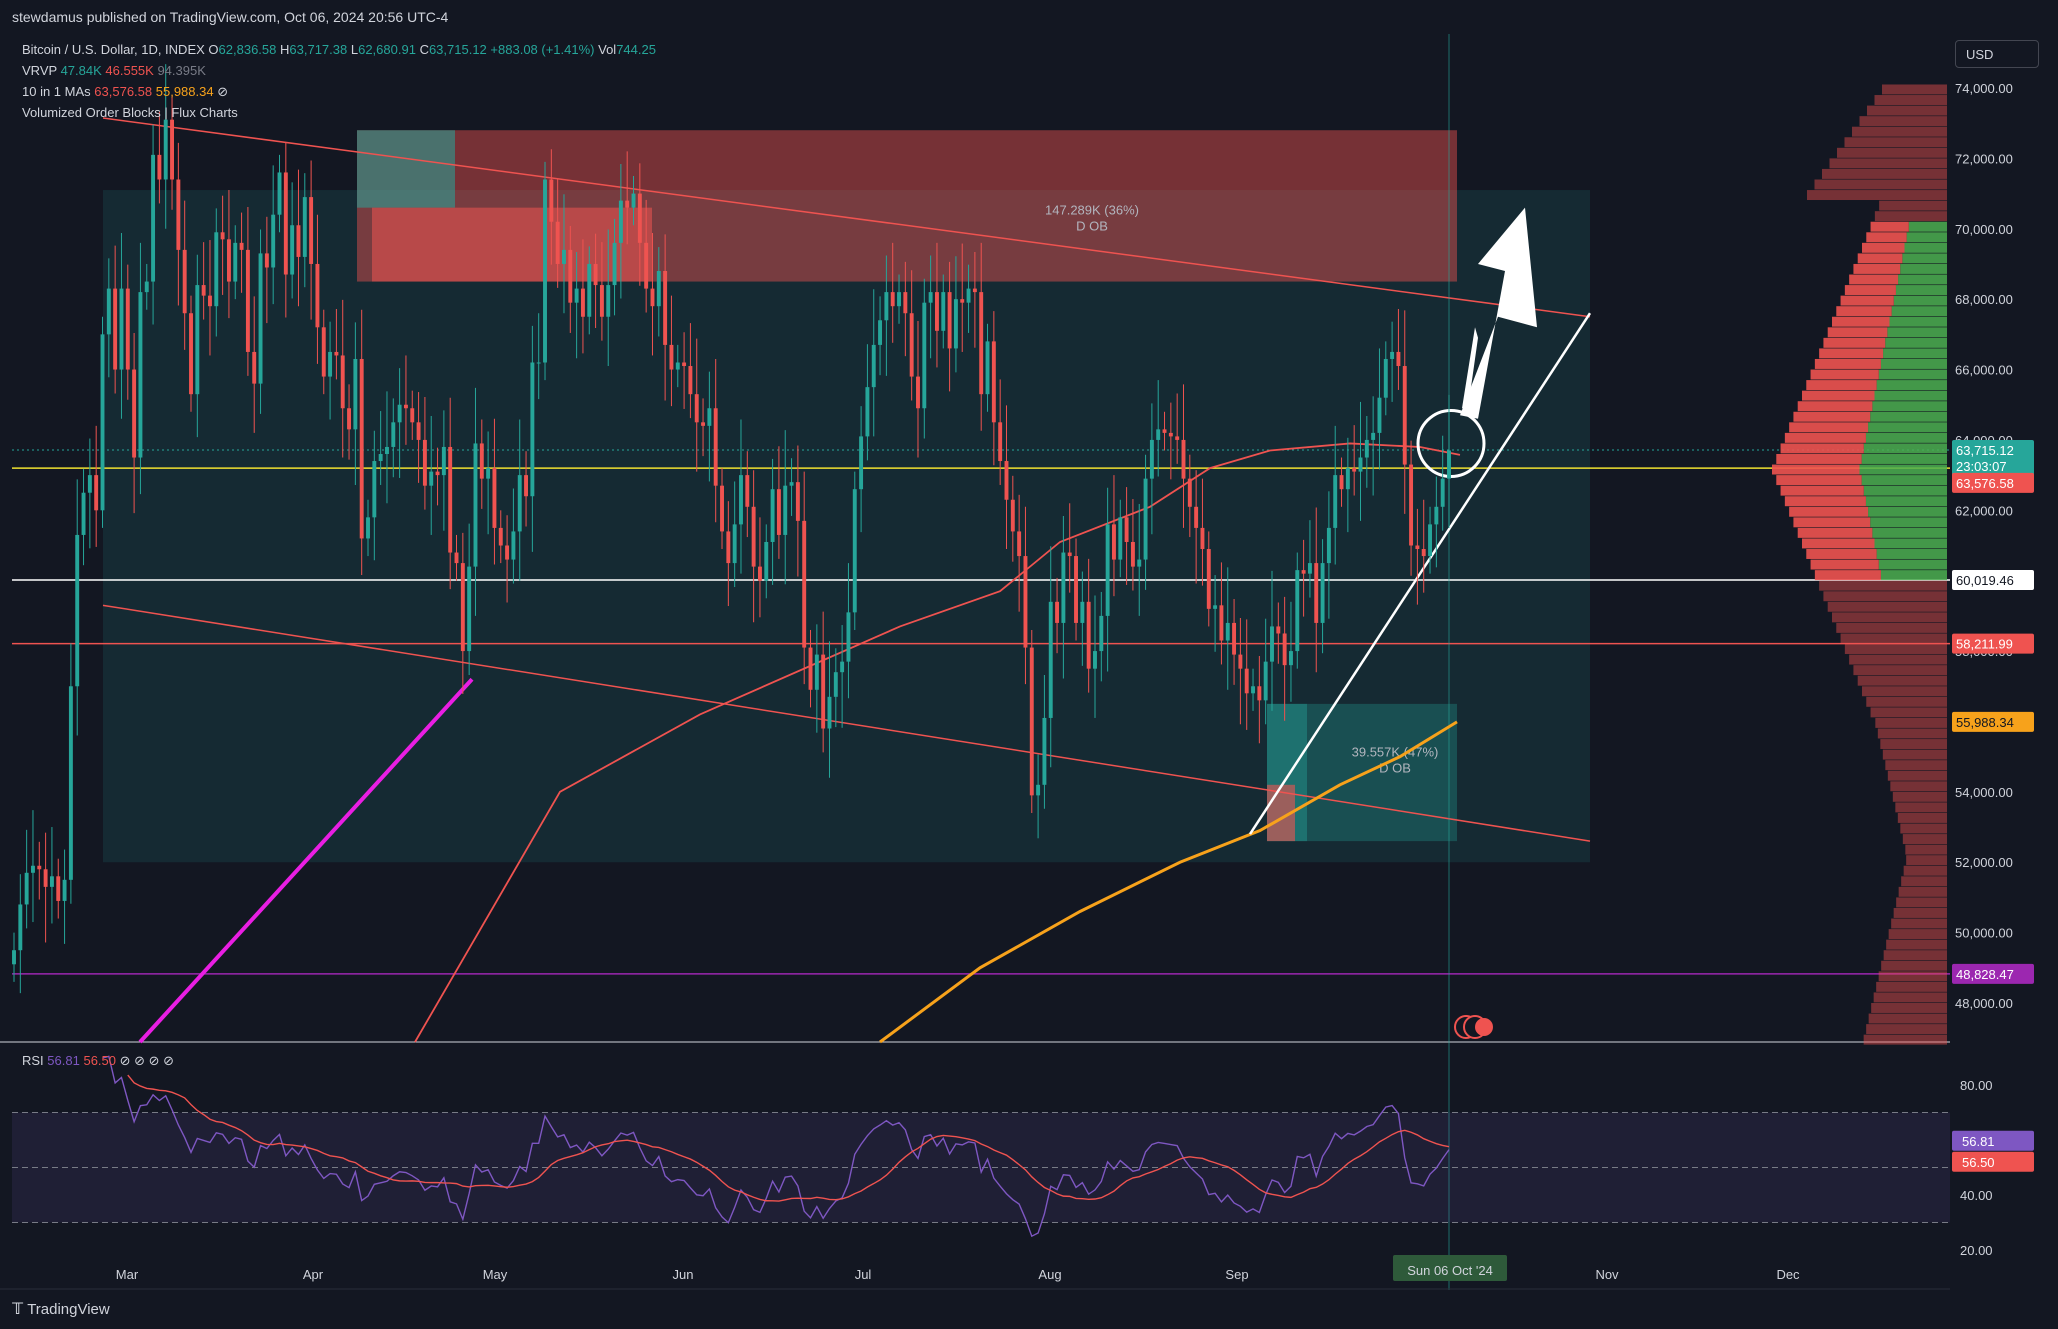 The width and height of the screenshot is (2058, 1329). What do you see at coordinates (1236, 1274) in the screenshot?
I see `time-axis-tick: Sep` at bounding box center [1236, 1274].